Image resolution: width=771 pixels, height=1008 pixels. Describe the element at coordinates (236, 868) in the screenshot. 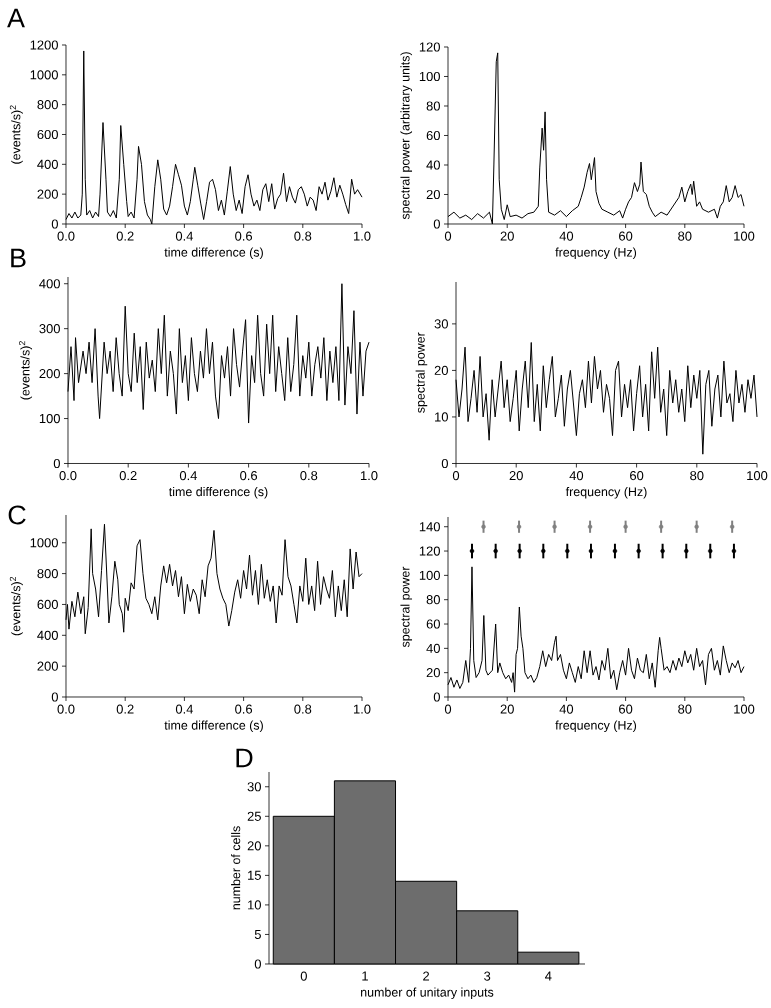

I see `y-axis-title: number of cells` at that location.